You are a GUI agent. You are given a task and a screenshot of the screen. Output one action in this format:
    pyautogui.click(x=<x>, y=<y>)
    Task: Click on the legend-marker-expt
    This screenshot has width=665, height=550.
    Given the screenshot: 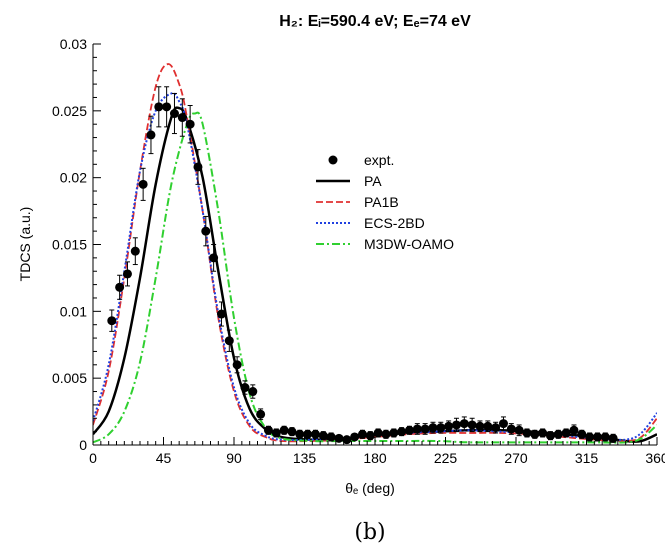 What is the action you would take?
    pyautogui.click(x=333, y=160)
    